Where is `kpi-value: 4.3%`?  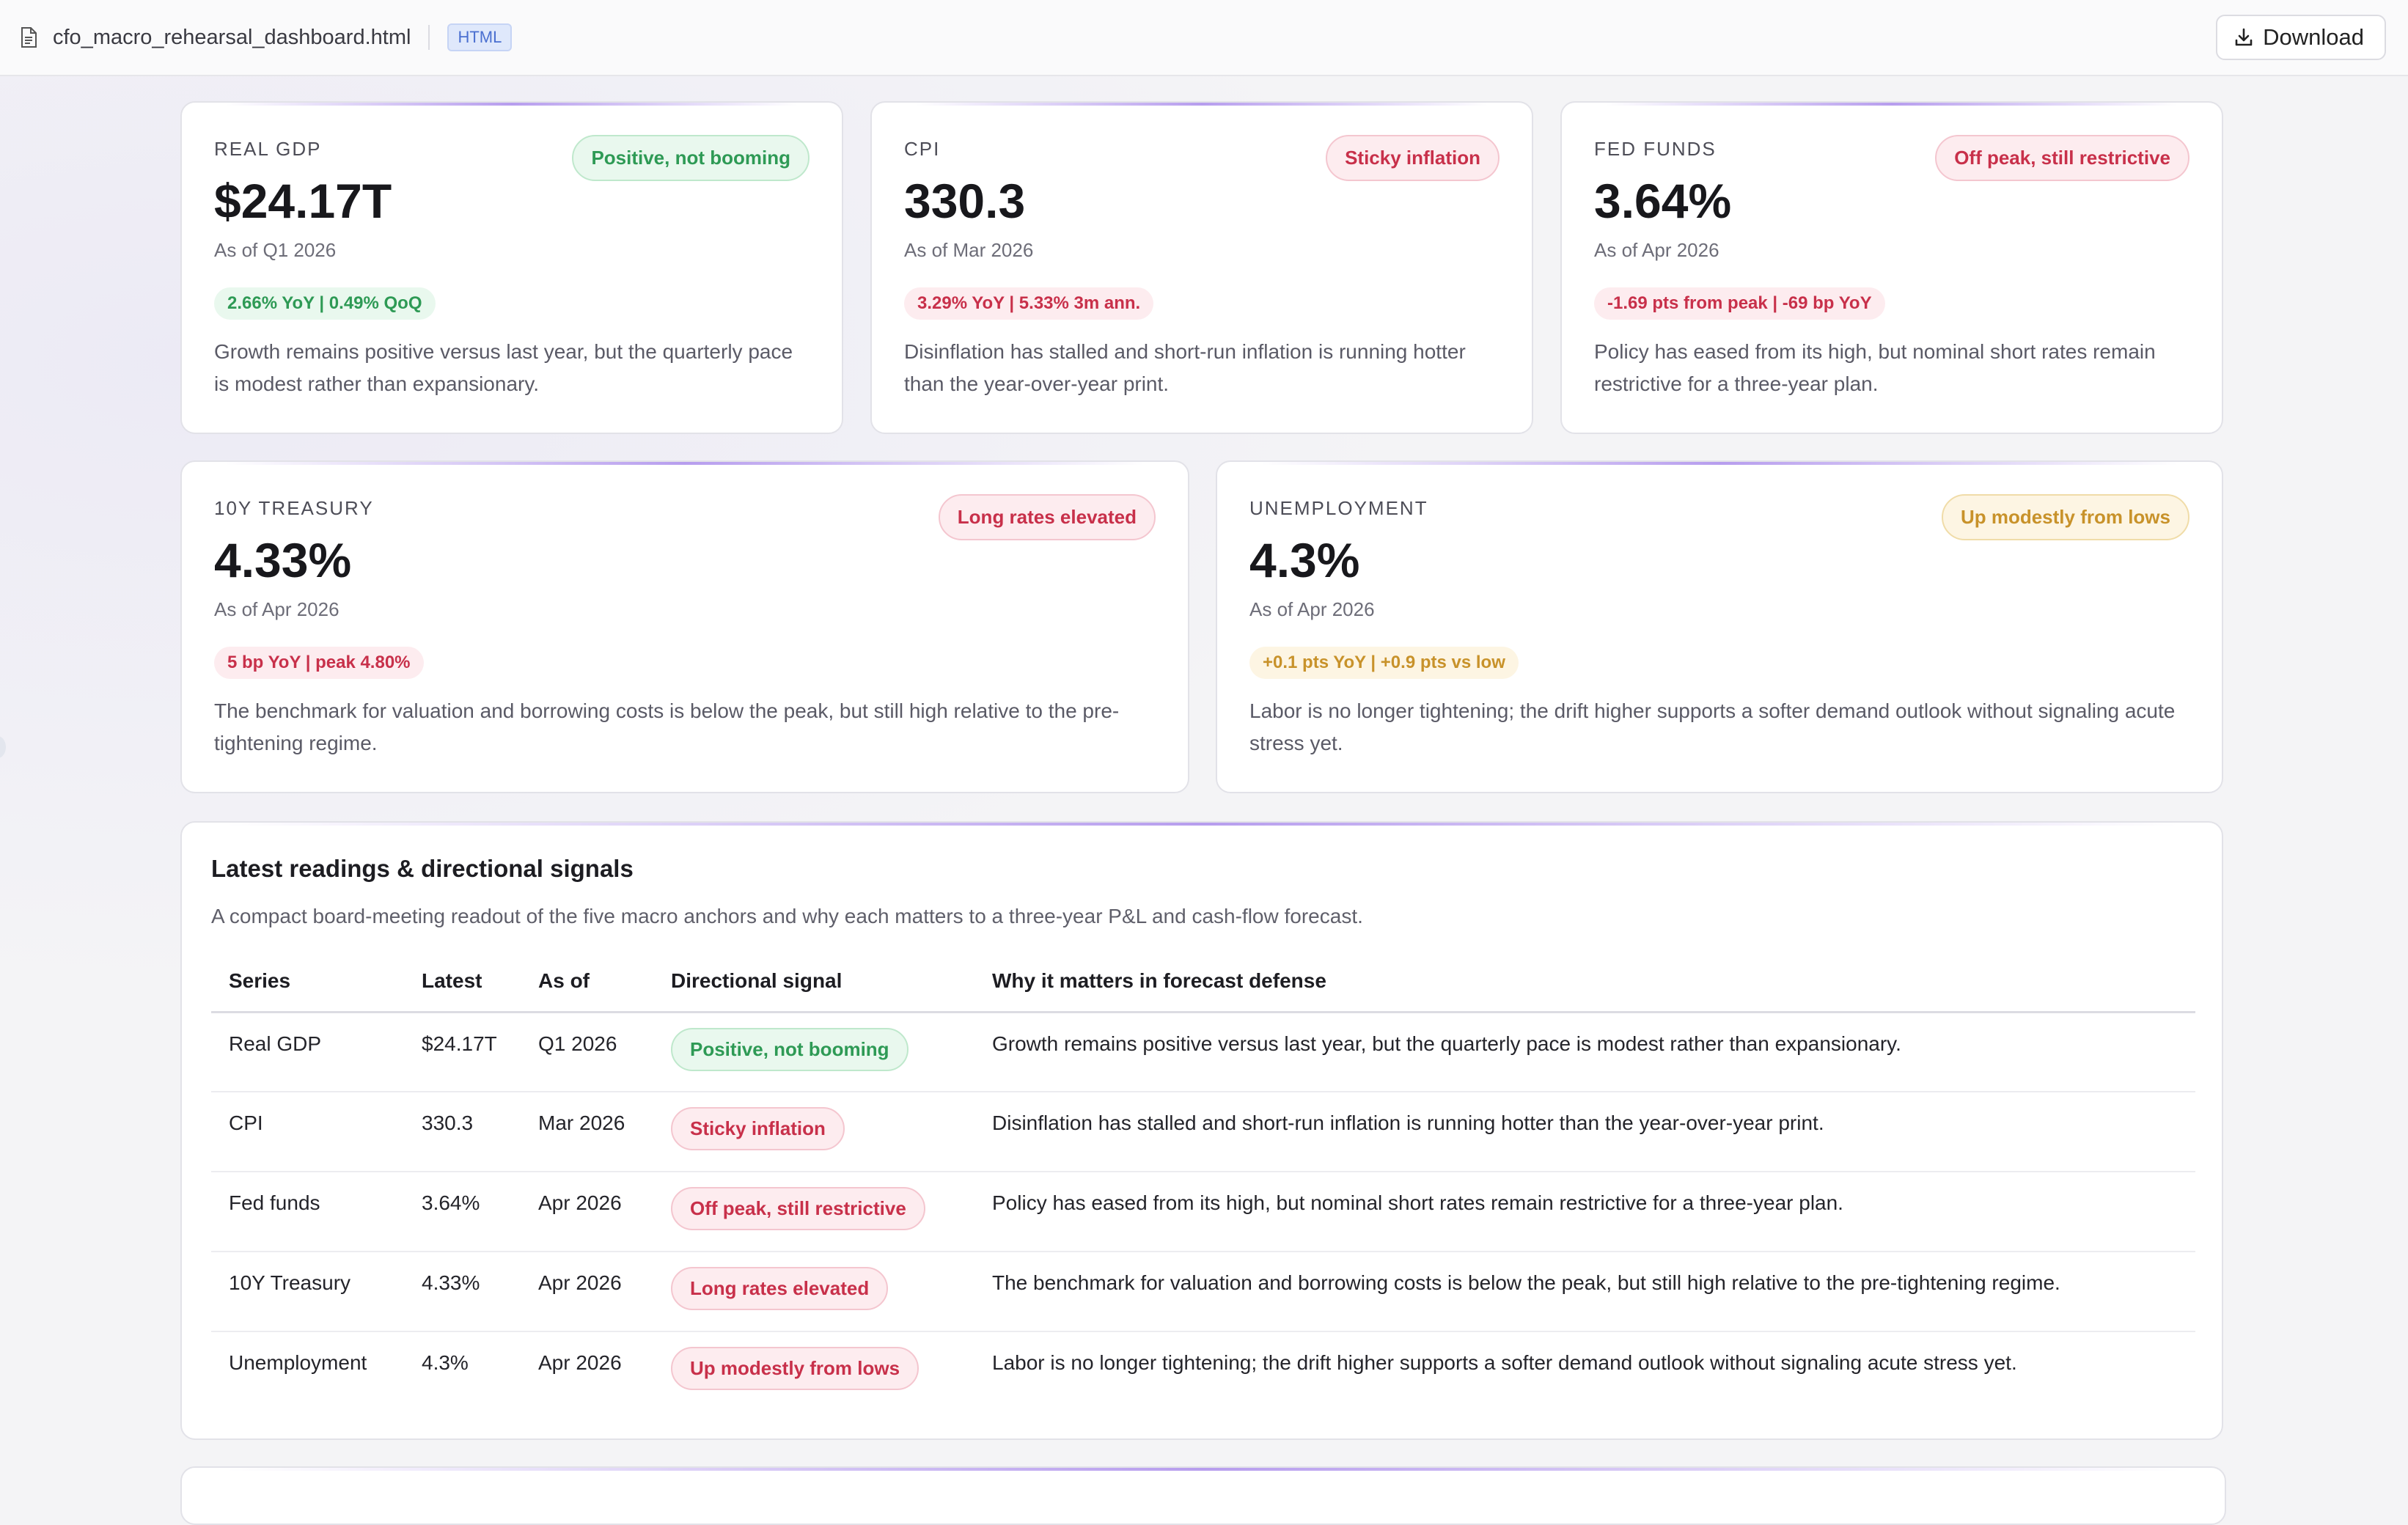
kpi-value: 4.3% is located at coordinates (1304, 560).